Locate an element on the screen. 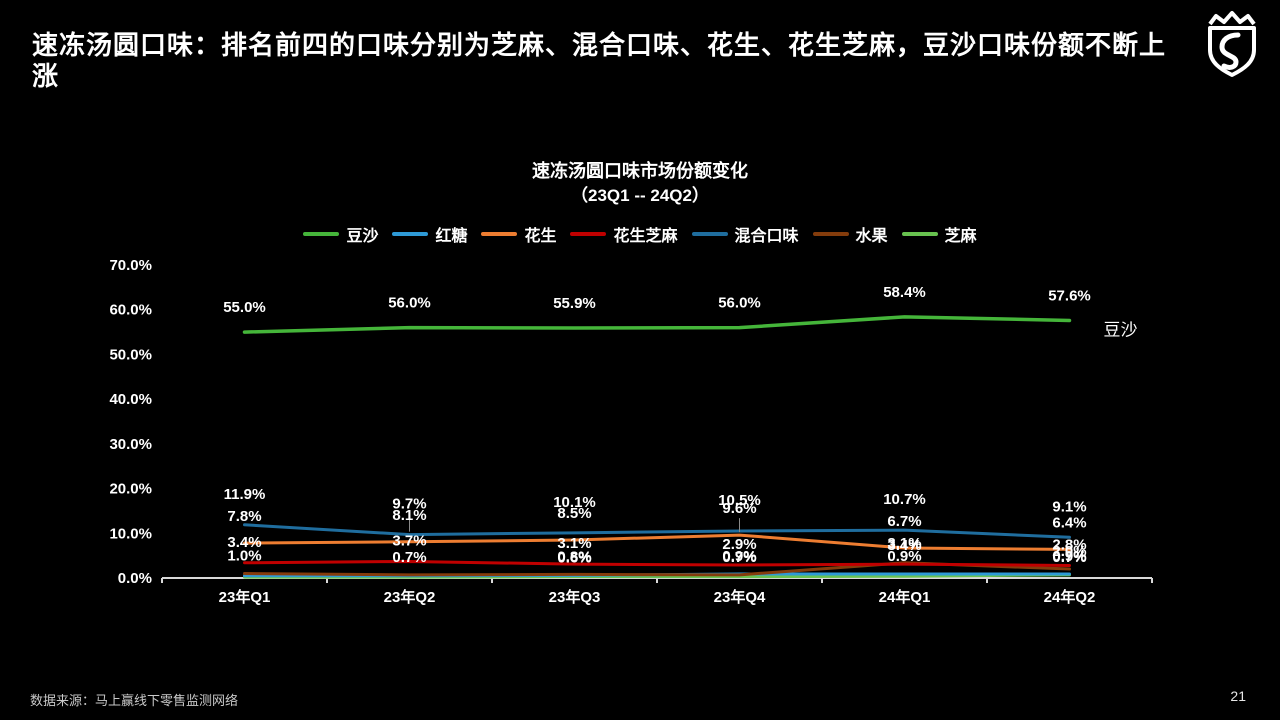  legend-item-豆沙: 豆沙 is located at coordinates (340, 234).